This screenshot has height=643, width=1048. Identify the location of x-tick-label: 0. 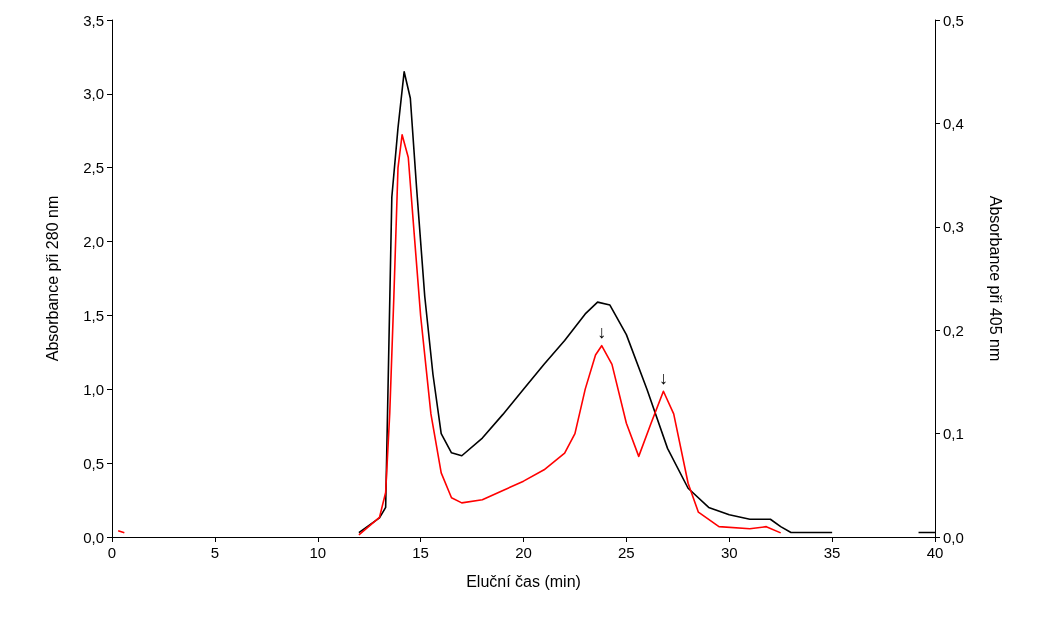
(112, 552).